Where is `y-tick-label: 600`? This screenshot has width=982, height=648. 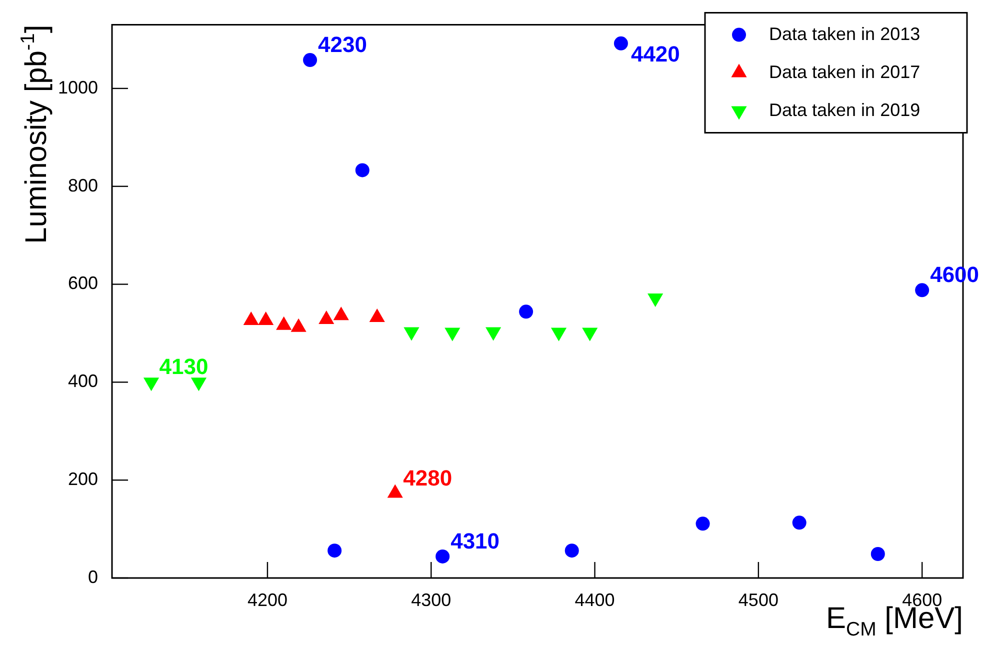 y-tick-label: 600 is located at coordinates (83, 283).